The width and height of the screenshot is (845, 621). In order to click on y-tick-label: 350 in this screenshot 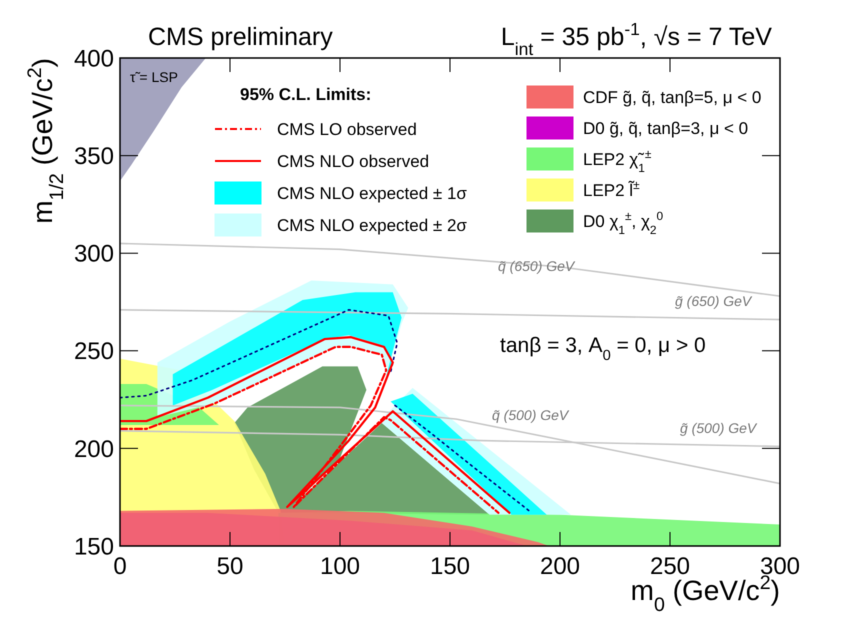, I will do `click(94, 156)`.